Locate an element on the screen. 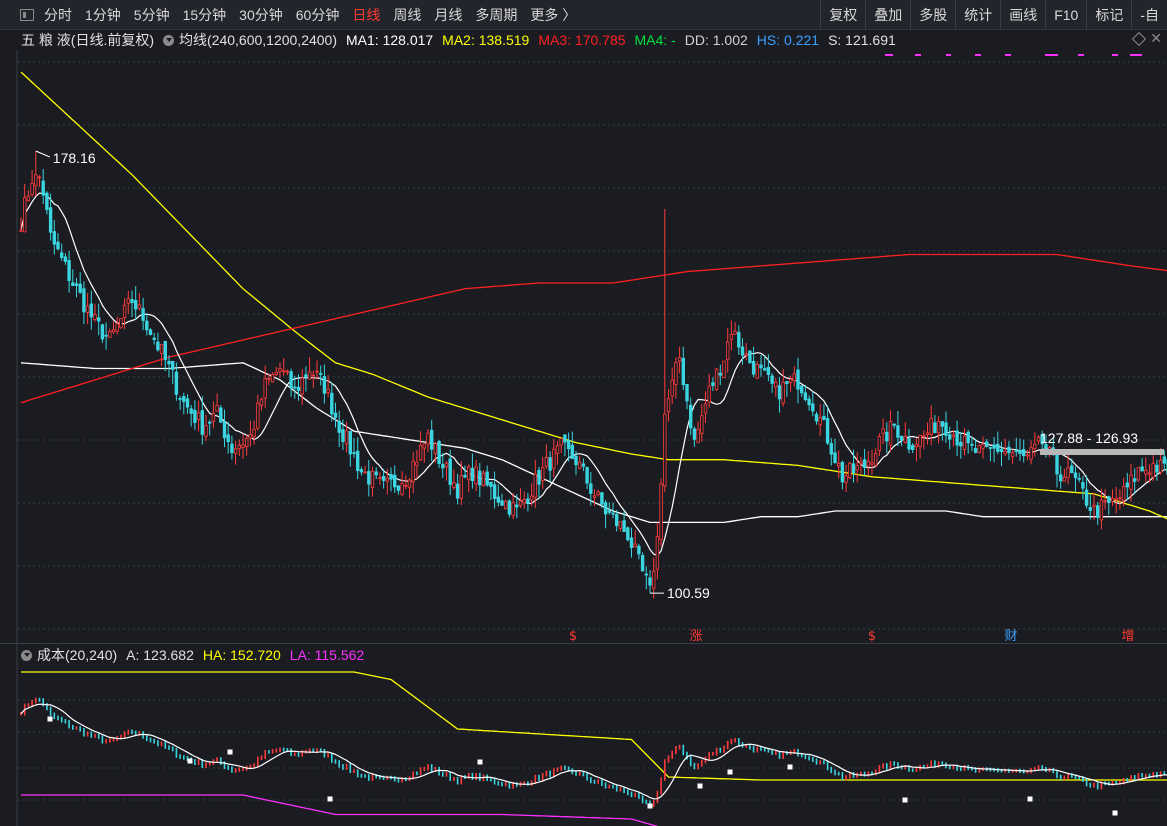  close-icon: ✕ is located at coordinates (1156, 38).